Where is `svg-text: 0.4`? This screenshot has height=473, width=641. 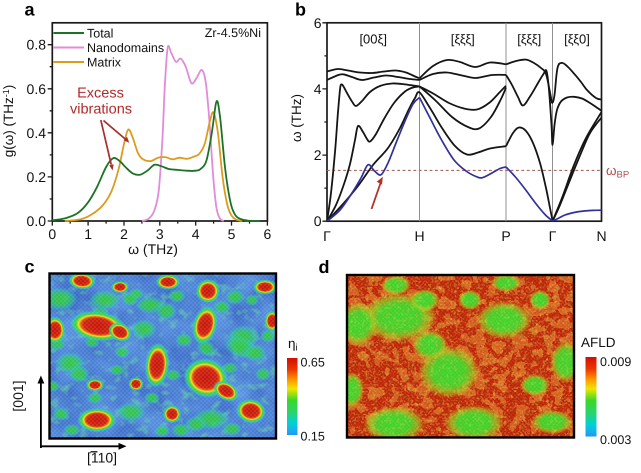 svg-text: 0.4 is located at coordinates (37, 133).